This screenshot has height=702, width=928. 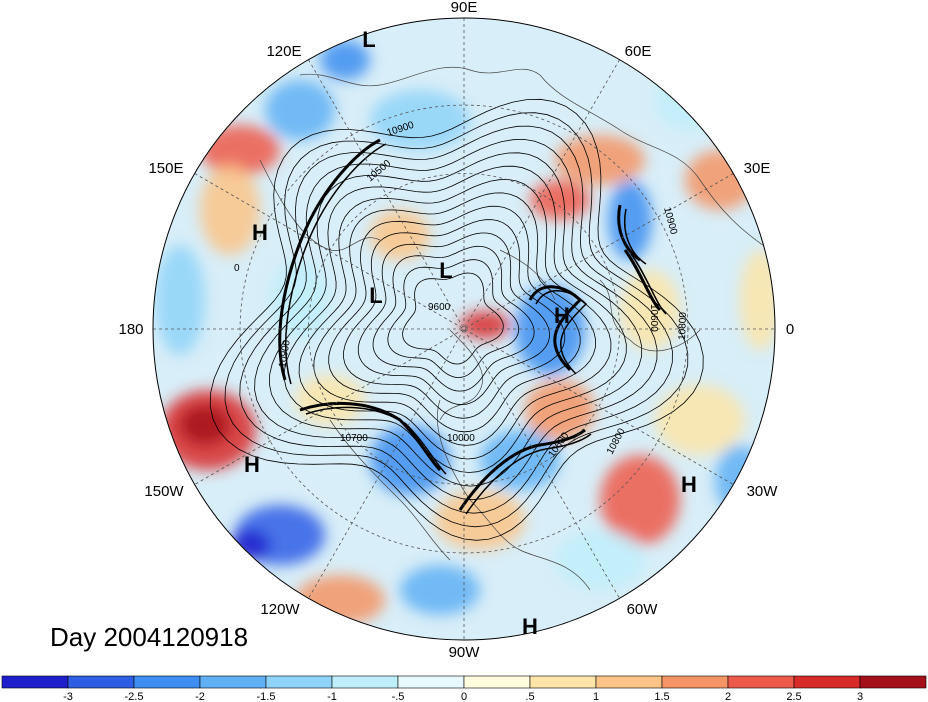 I want to click on colorbar-tick-label: -1.5, so click(x=266, y=696).